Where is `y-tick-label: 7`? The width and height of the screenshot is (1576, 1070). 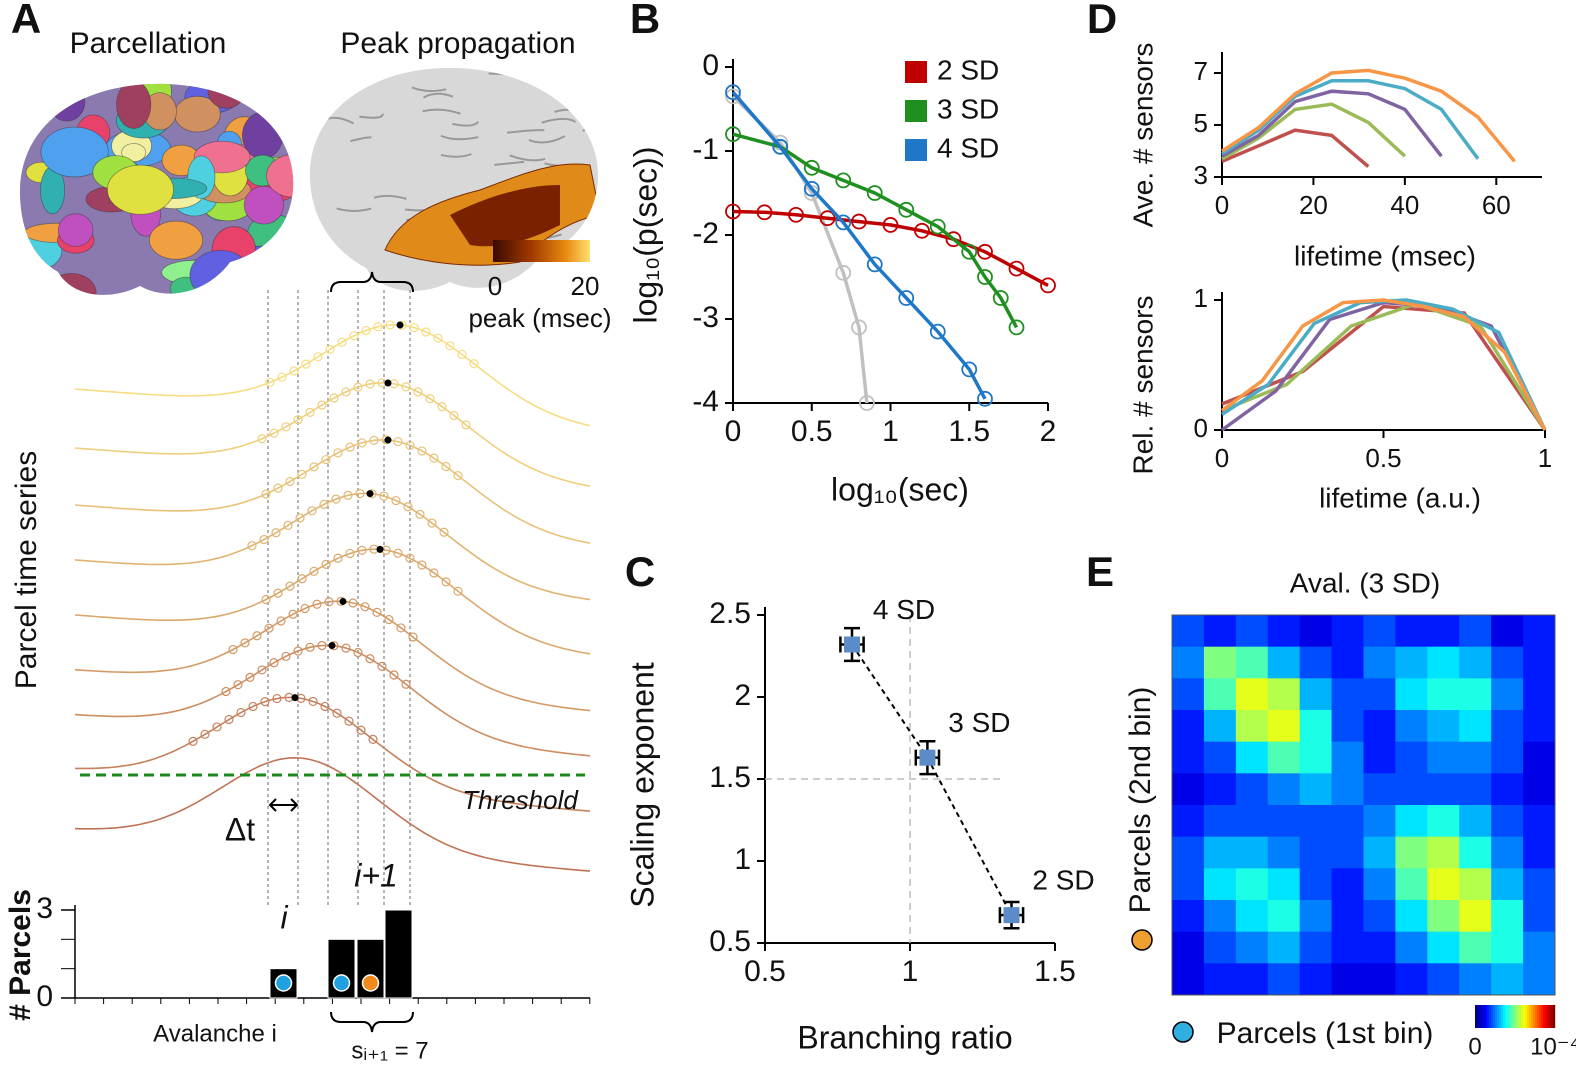 y-tick-label: 7 is located at coordinates (1201, 71).